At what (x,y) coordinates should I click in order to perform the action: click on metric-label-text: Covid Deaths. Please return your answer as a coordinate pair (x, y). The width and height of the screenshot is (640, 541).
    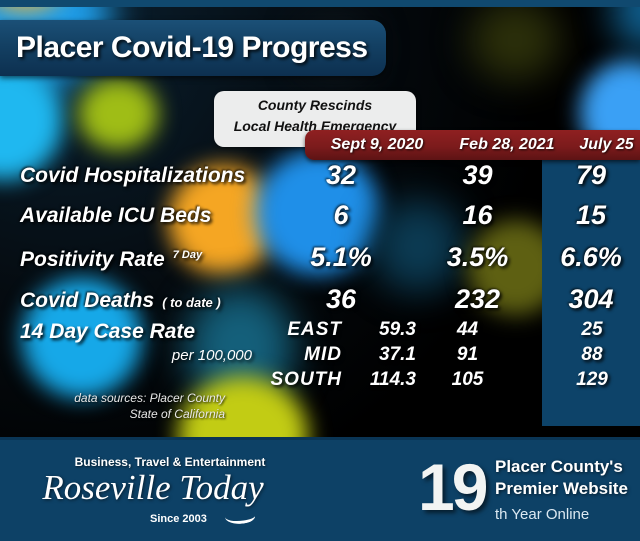
    Looking at the image, I should click on (87, 300).